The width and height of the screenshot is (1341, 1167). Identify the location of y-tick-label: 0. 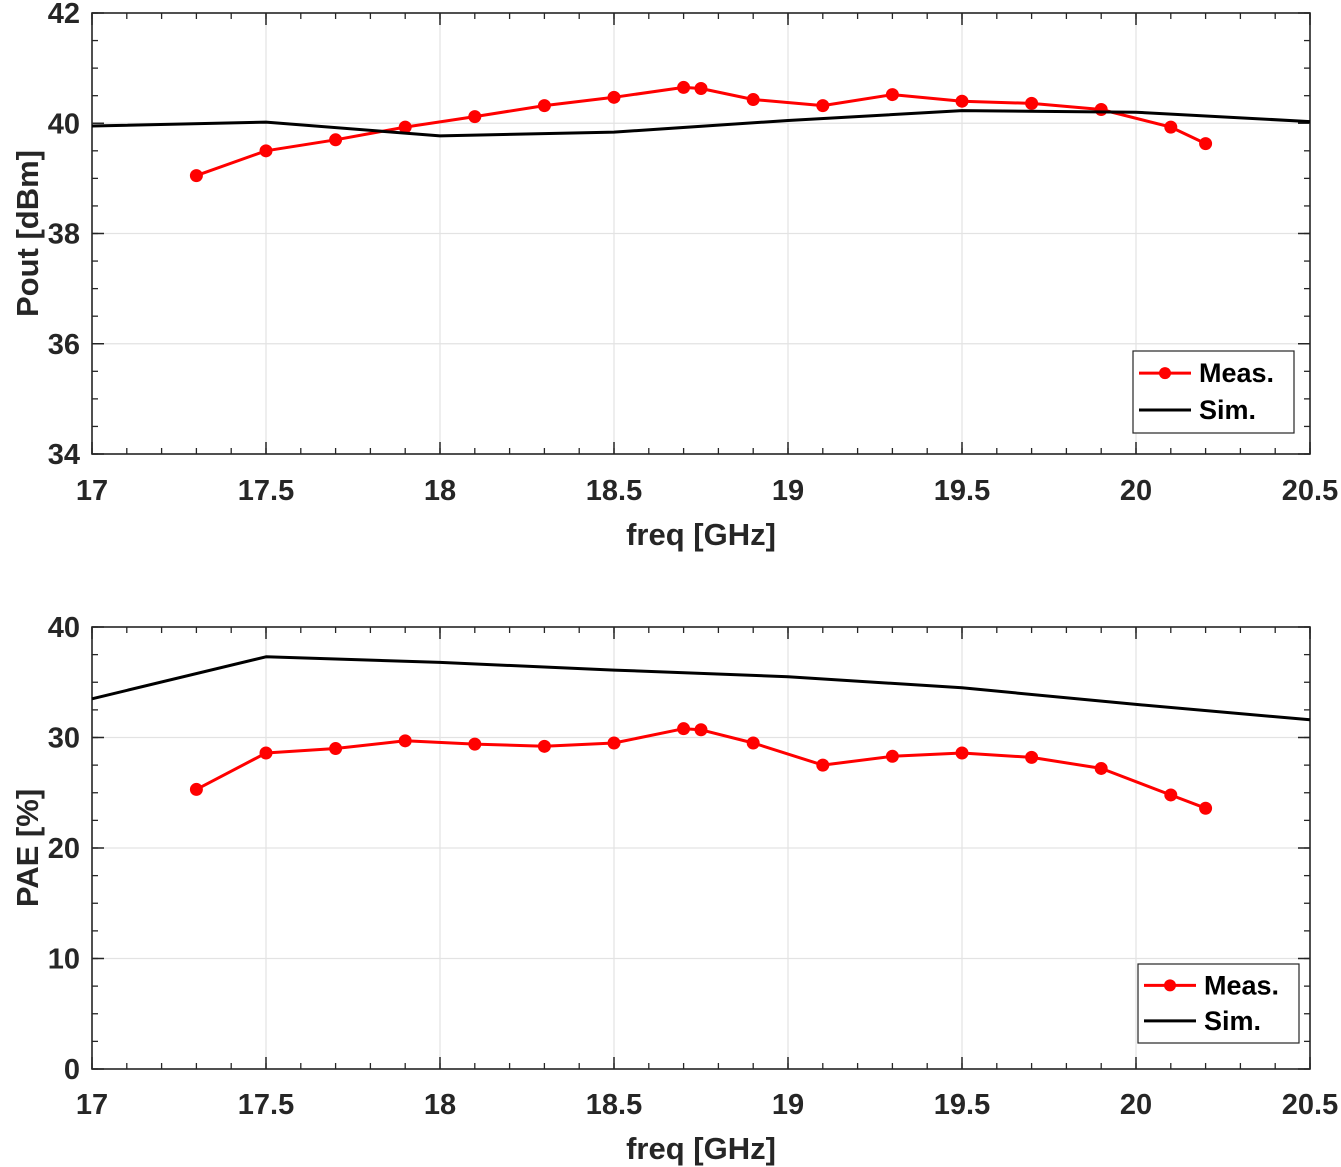
(72, 1070).